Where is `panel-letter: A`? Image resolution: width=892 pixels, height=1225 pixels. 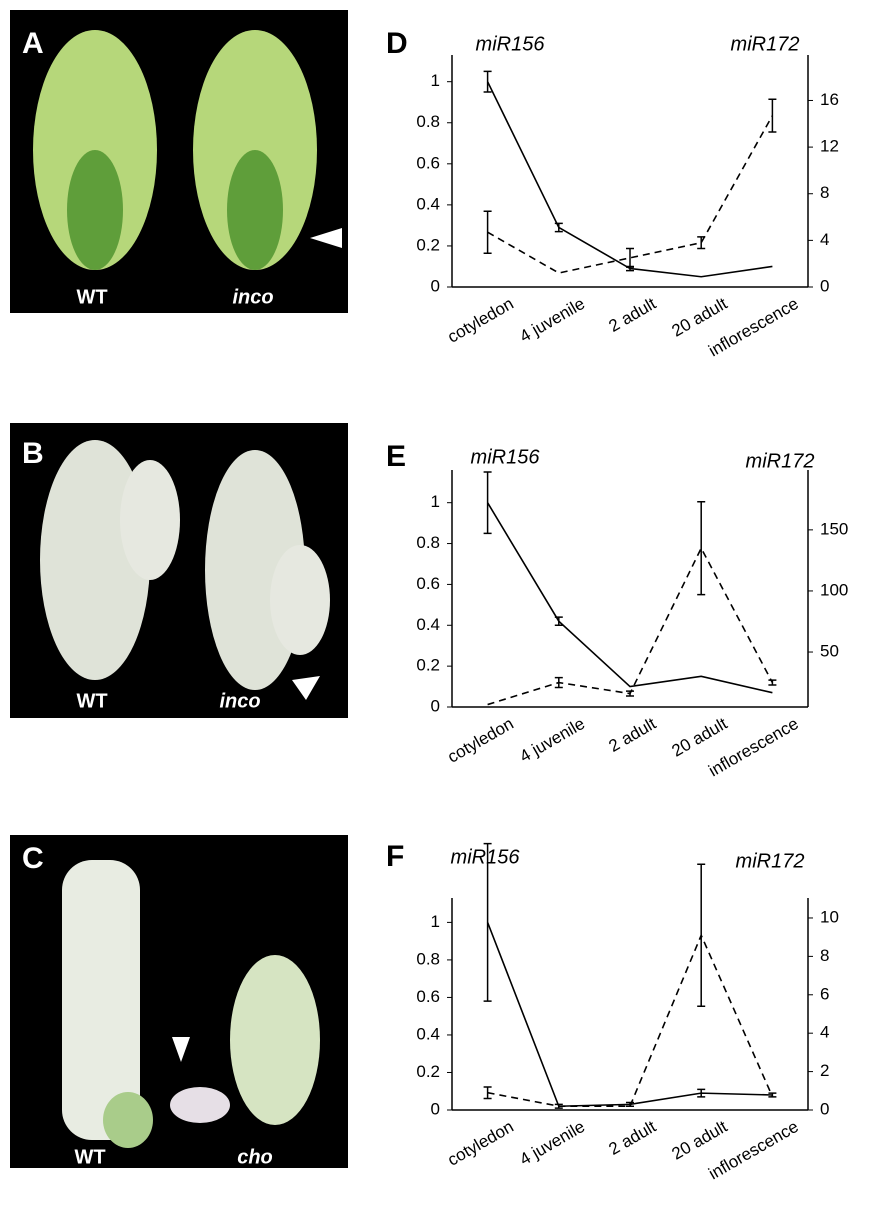
panel-letter: A is located at coordinates (33, 43).